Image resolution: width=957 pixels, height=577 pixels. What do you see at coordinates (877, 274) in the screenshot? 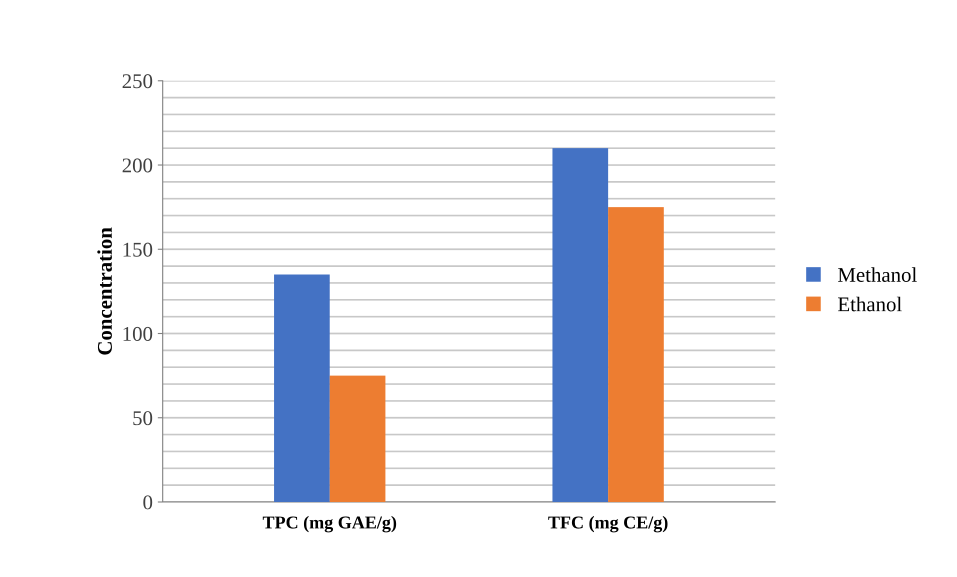
I see `legend-label: Methanol` at bounding box center [877, 274].